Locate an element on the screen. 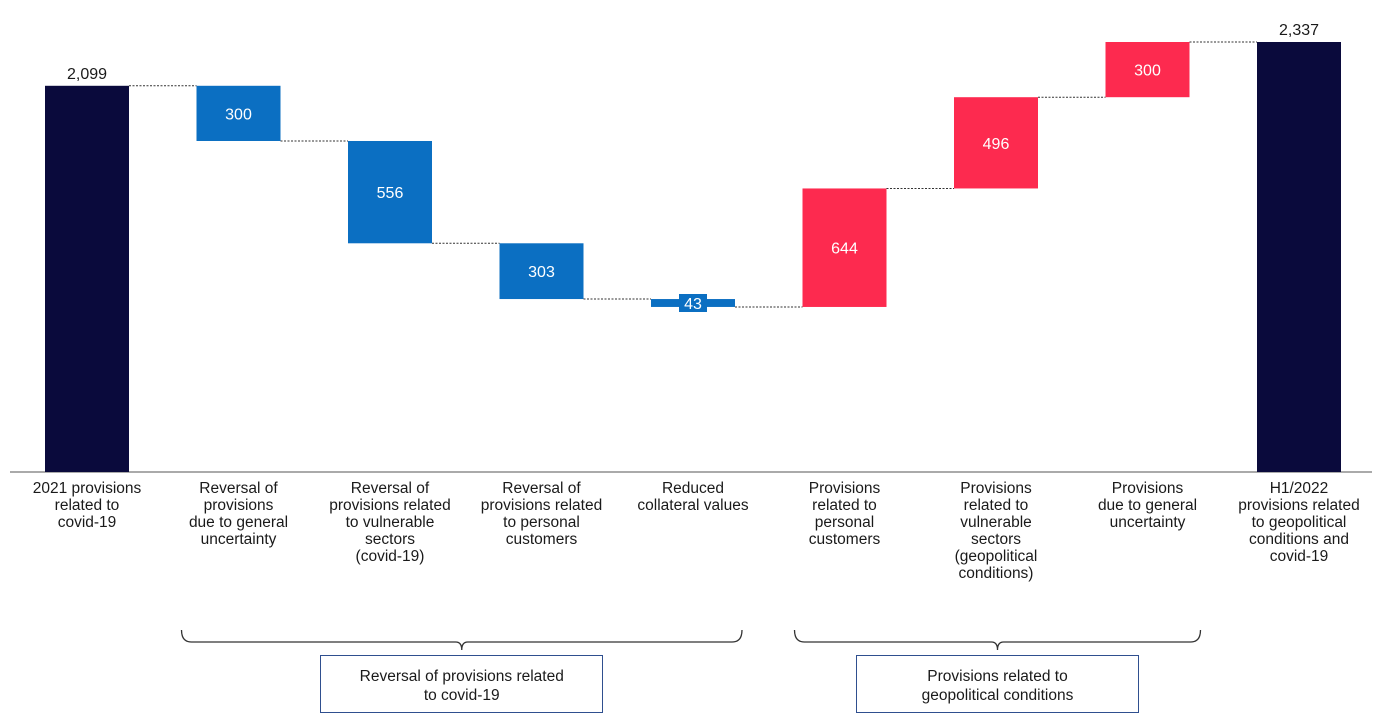  category-label: Reduced collateral values is located at coordinates (693, 497).